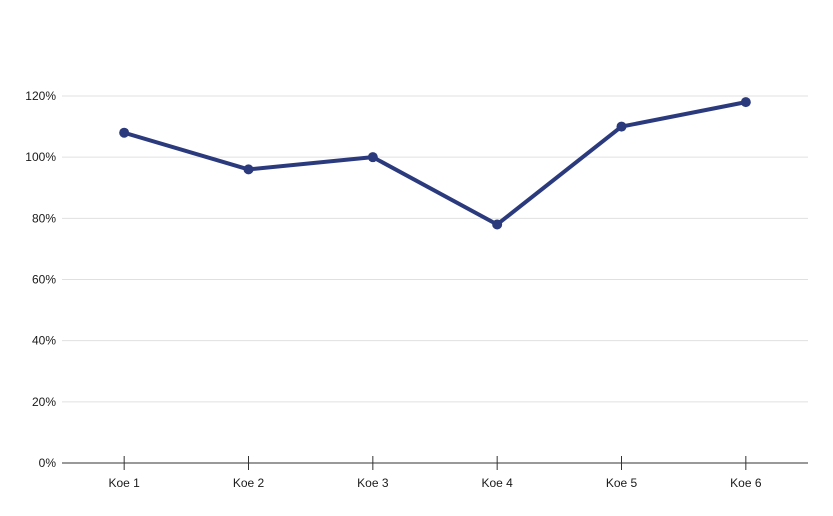  Describe the element at coordinates (44, 402) in the screenshot. I see `y-tick-label: 20%` at that location.